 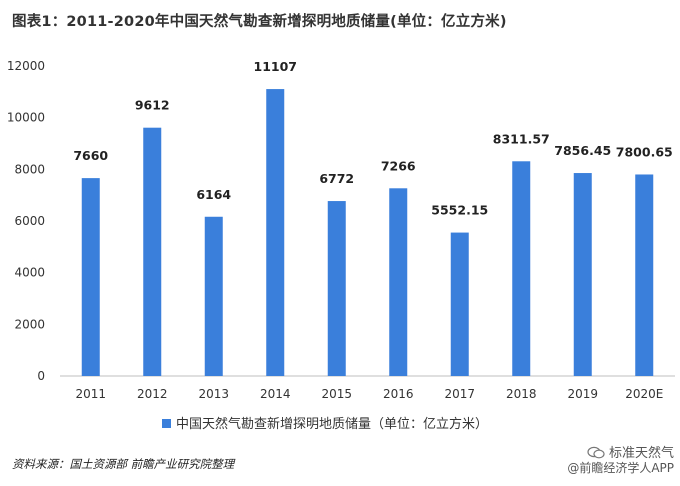 What do you see at coordinates (336, 394) in the screenshot?
I see `x-tick-label: 2015` at bounding box center [336, 394].